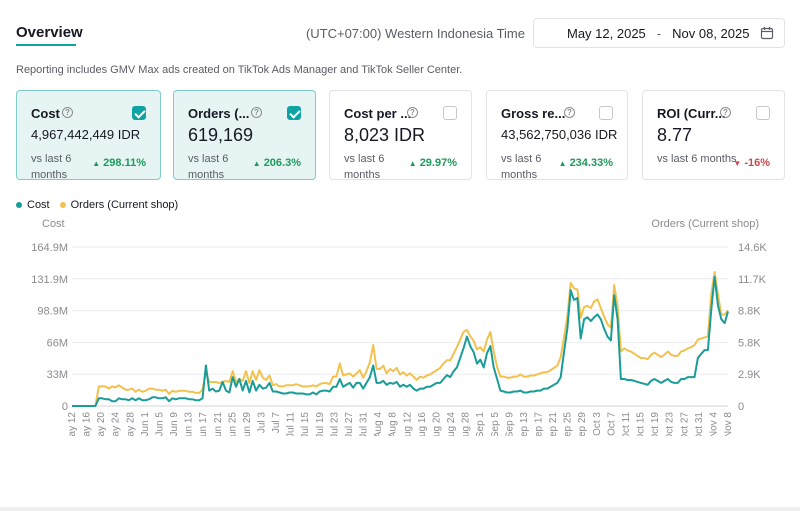  What do you see at coordinates (291, 424) in the screenshot?
I see `x-tick-label: Jul 11` at bounding box center [291, 424].